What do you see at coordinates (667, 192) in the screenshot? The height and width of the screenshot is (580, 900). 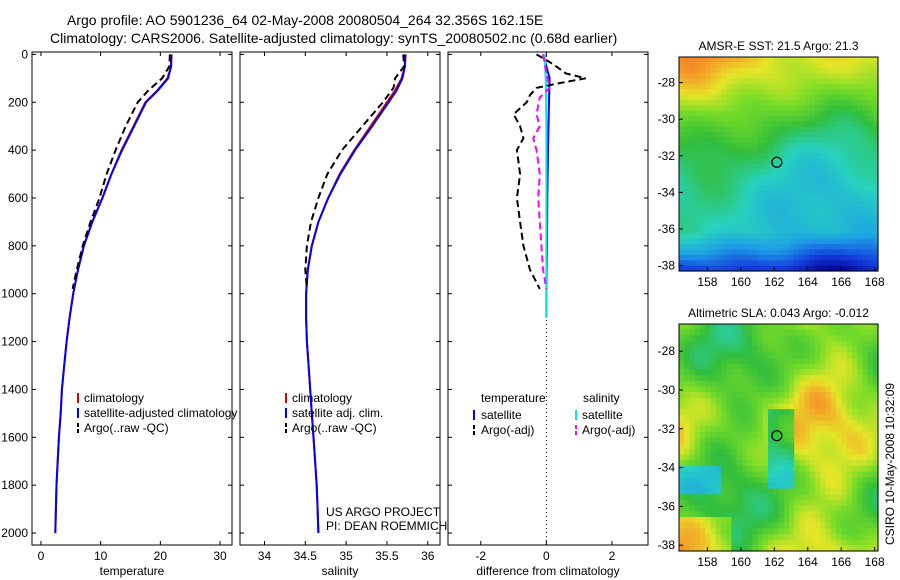 I see `y-tick-label: -34` at bounding box center [667, 192].